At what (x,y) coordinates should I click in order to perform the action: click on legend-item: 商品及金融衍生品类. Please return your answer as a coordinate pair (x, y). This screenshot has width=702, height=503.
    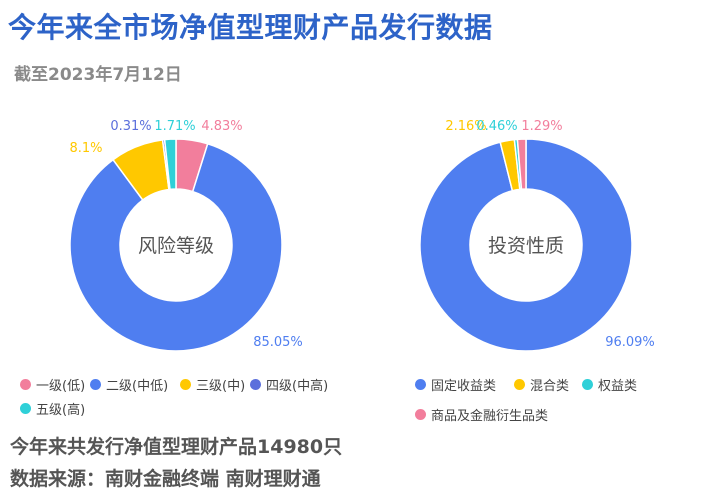
    Looking at the image, I should click on (481, 414).